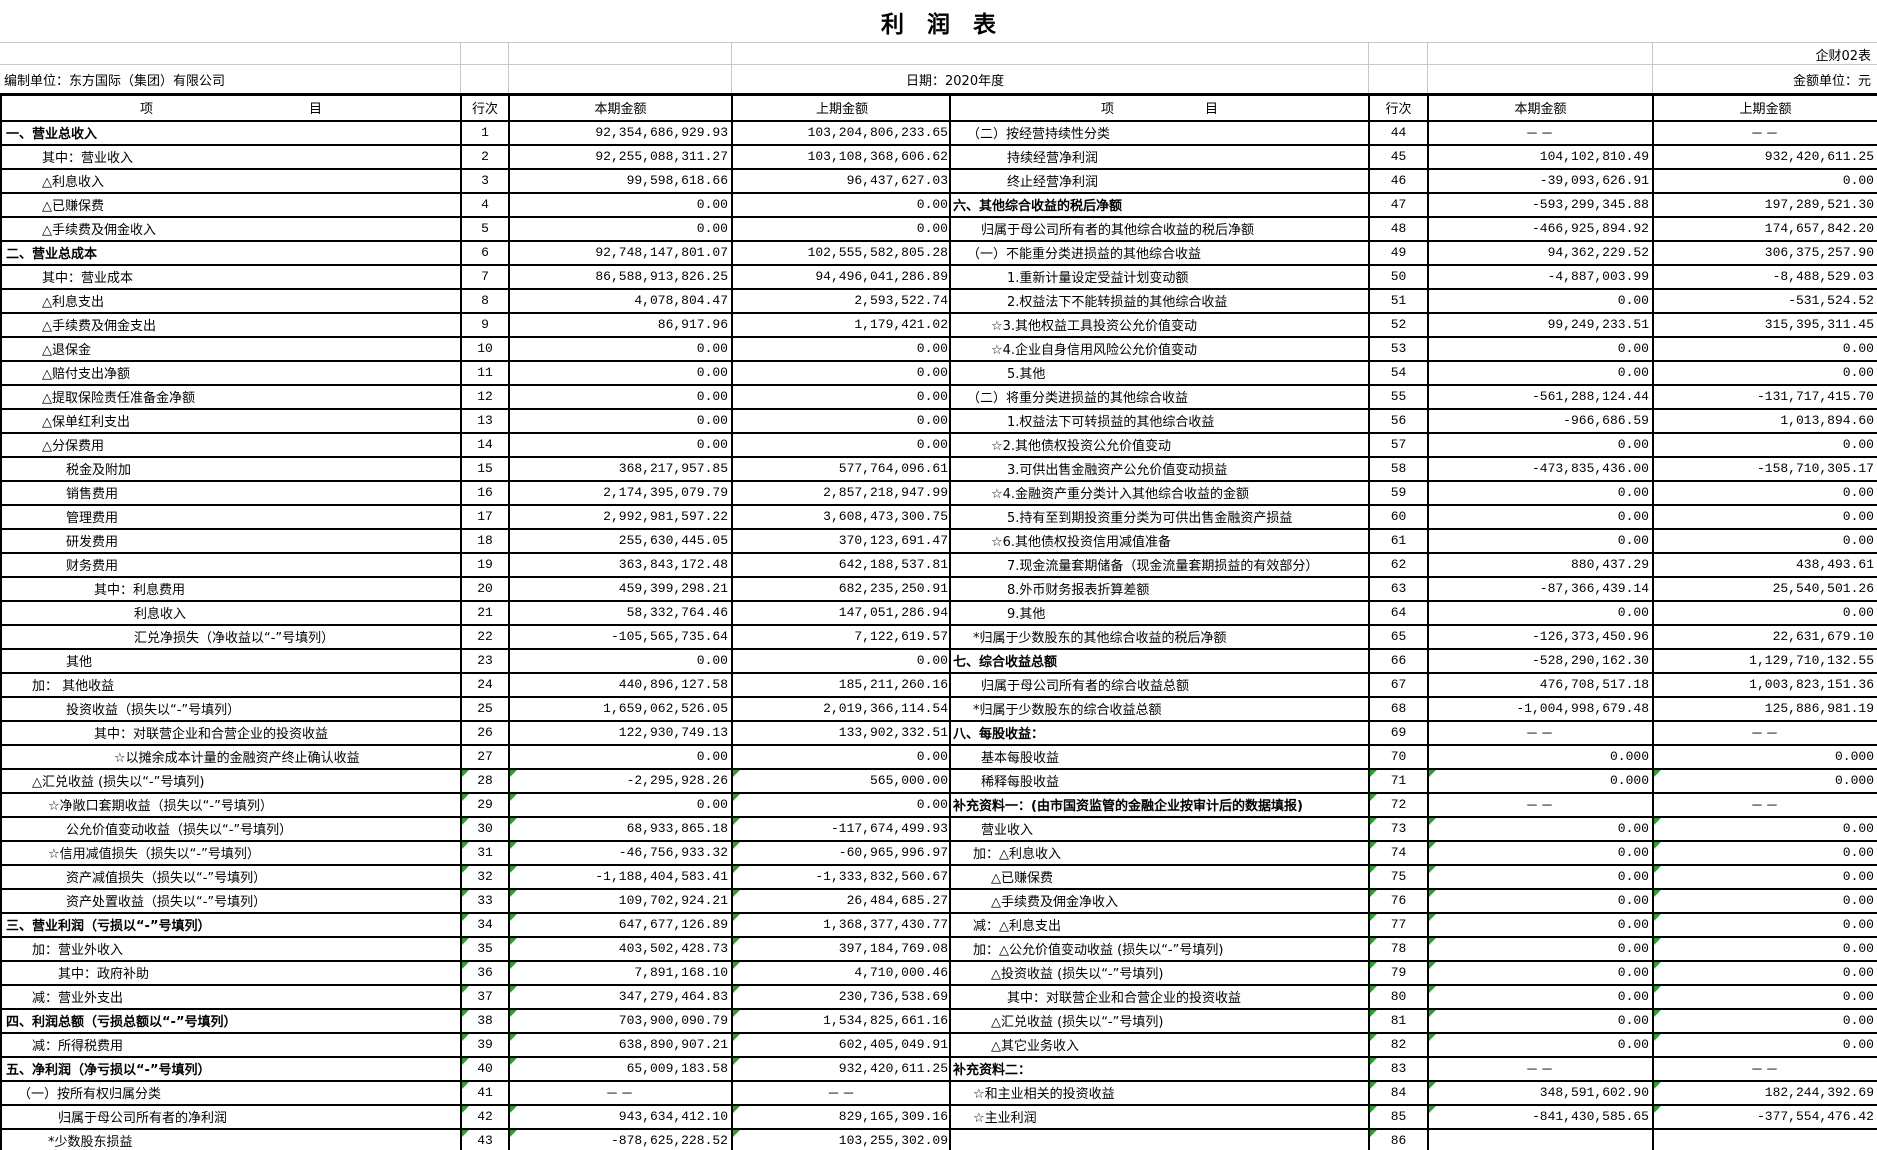 The image size is (1877, 1150). What do you see at coordinates (1764, 636) in the screenshot?
I see `prior-amount-cell: 22,631,679.10` at bounding box center [1764, 636].